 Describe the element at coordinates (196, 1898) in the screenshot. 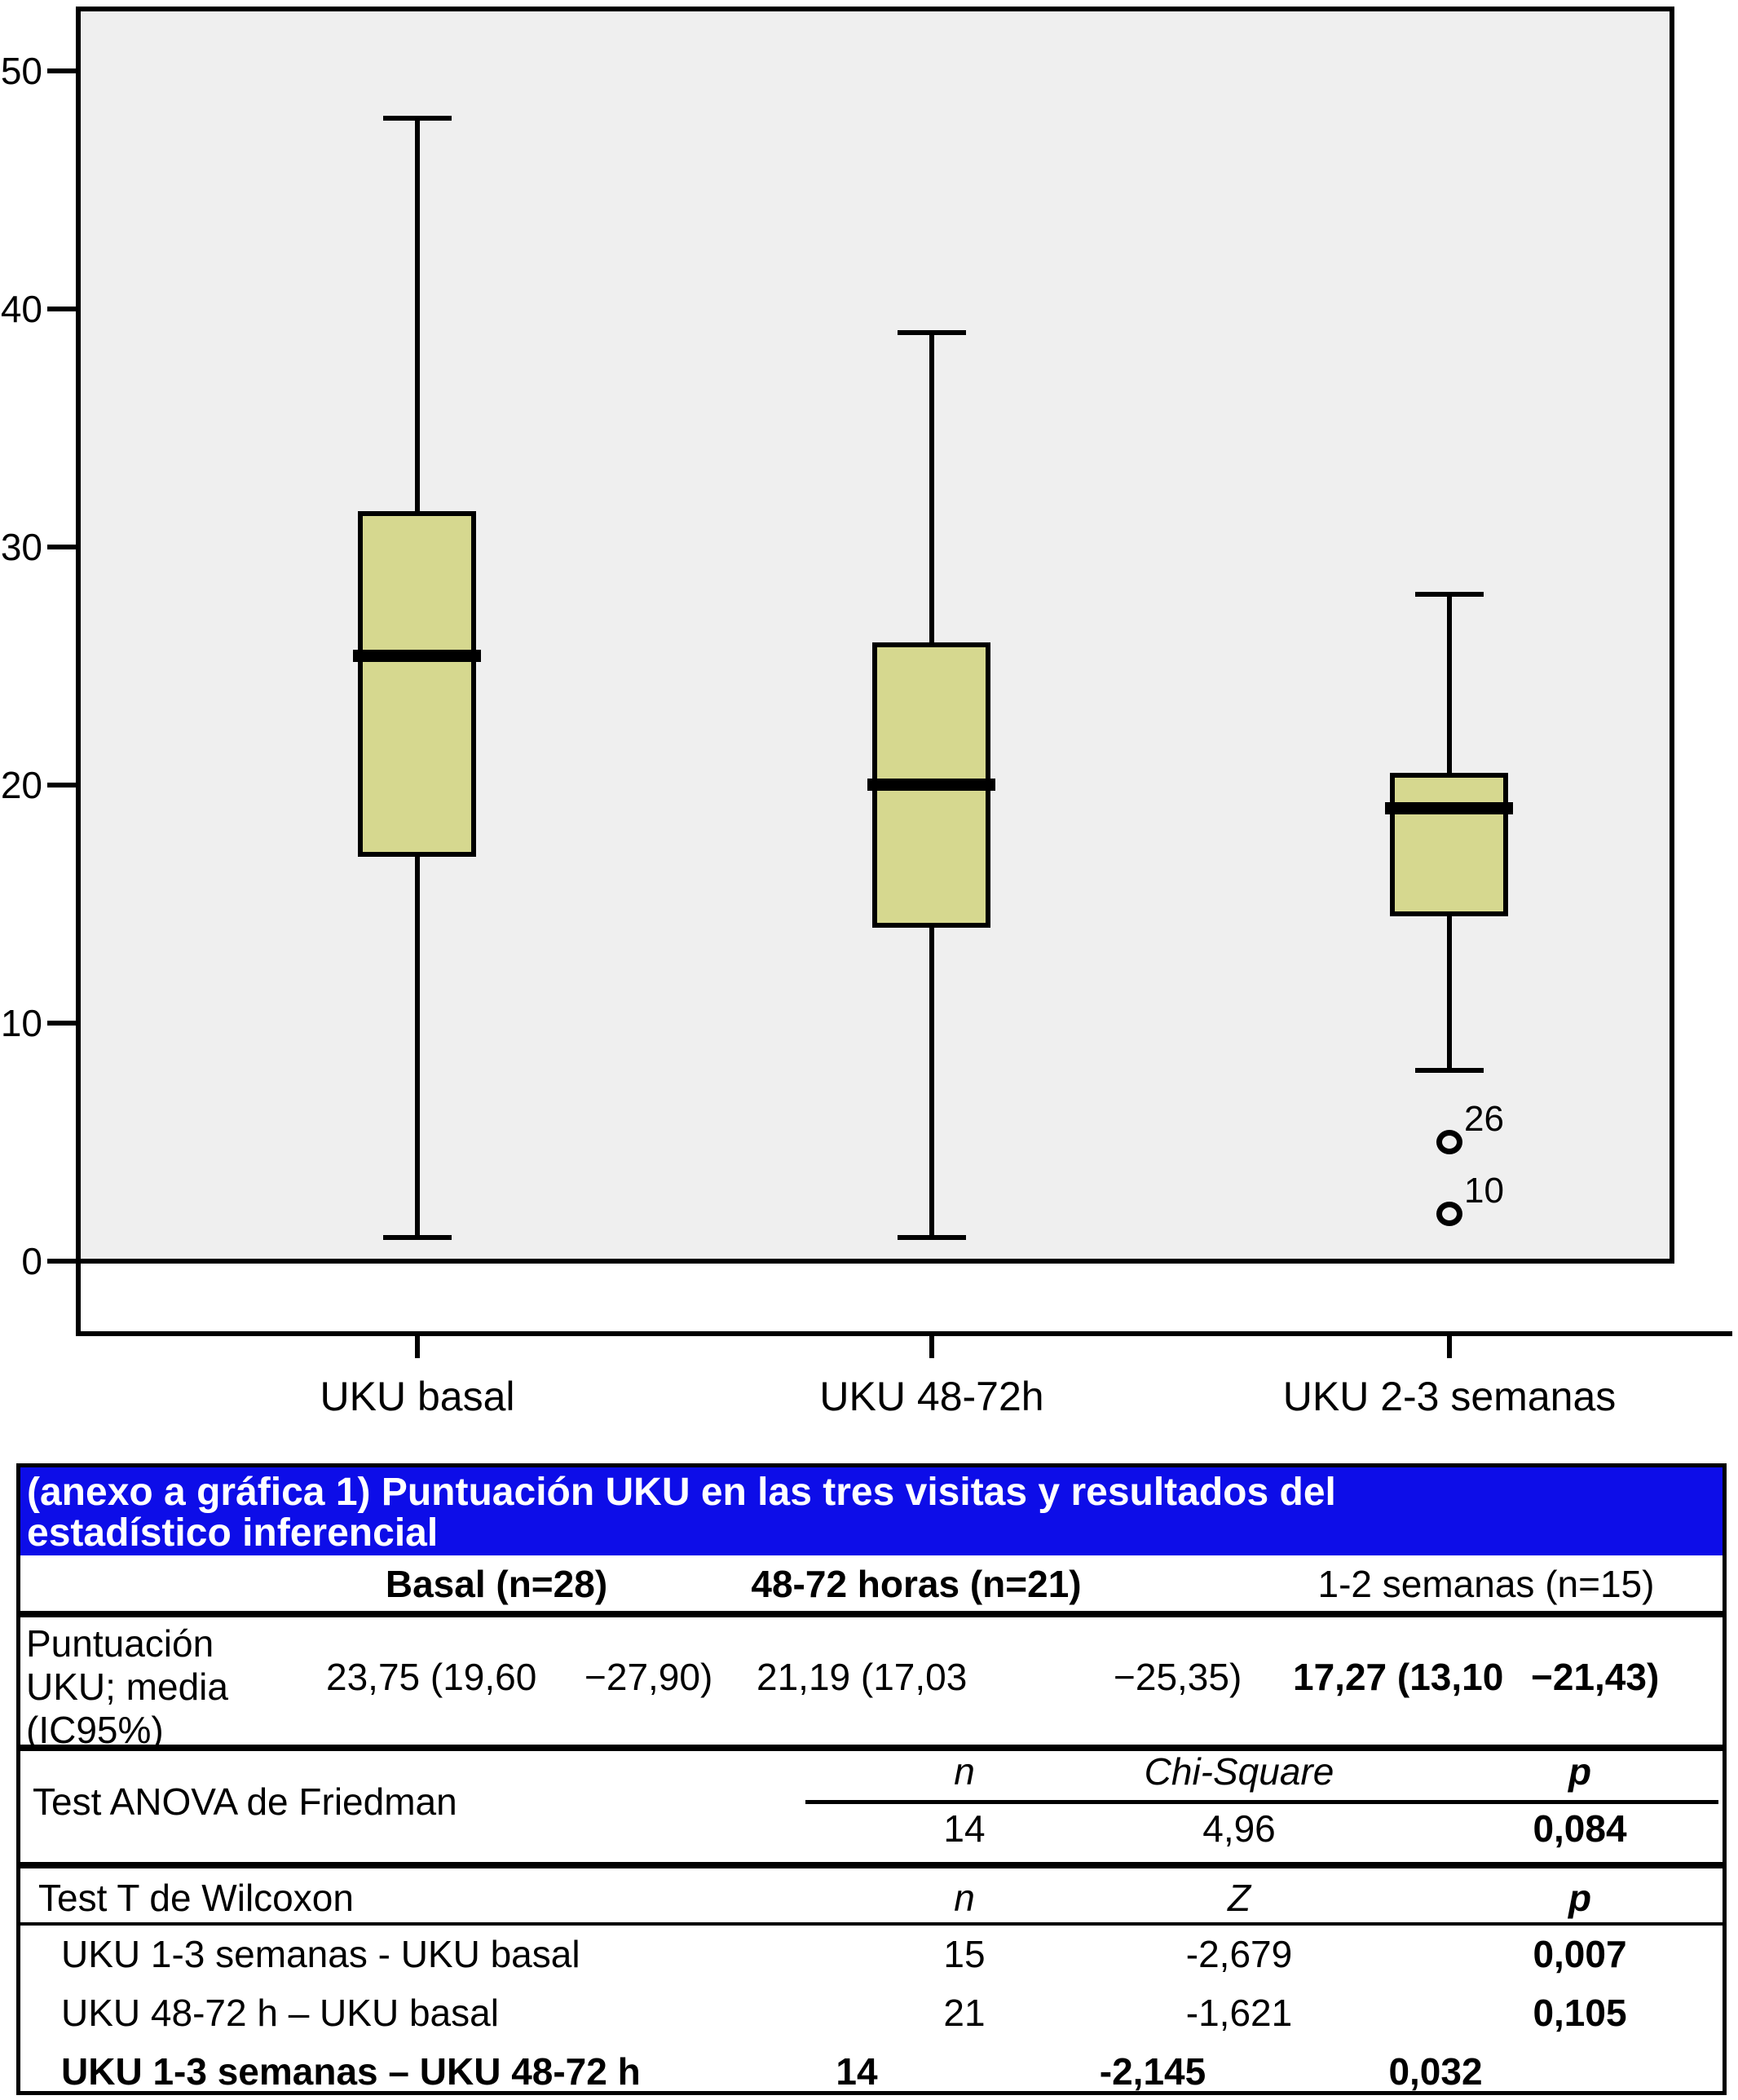

I see `wilcoxon-label: Test T de Wilcoxon` at that location.